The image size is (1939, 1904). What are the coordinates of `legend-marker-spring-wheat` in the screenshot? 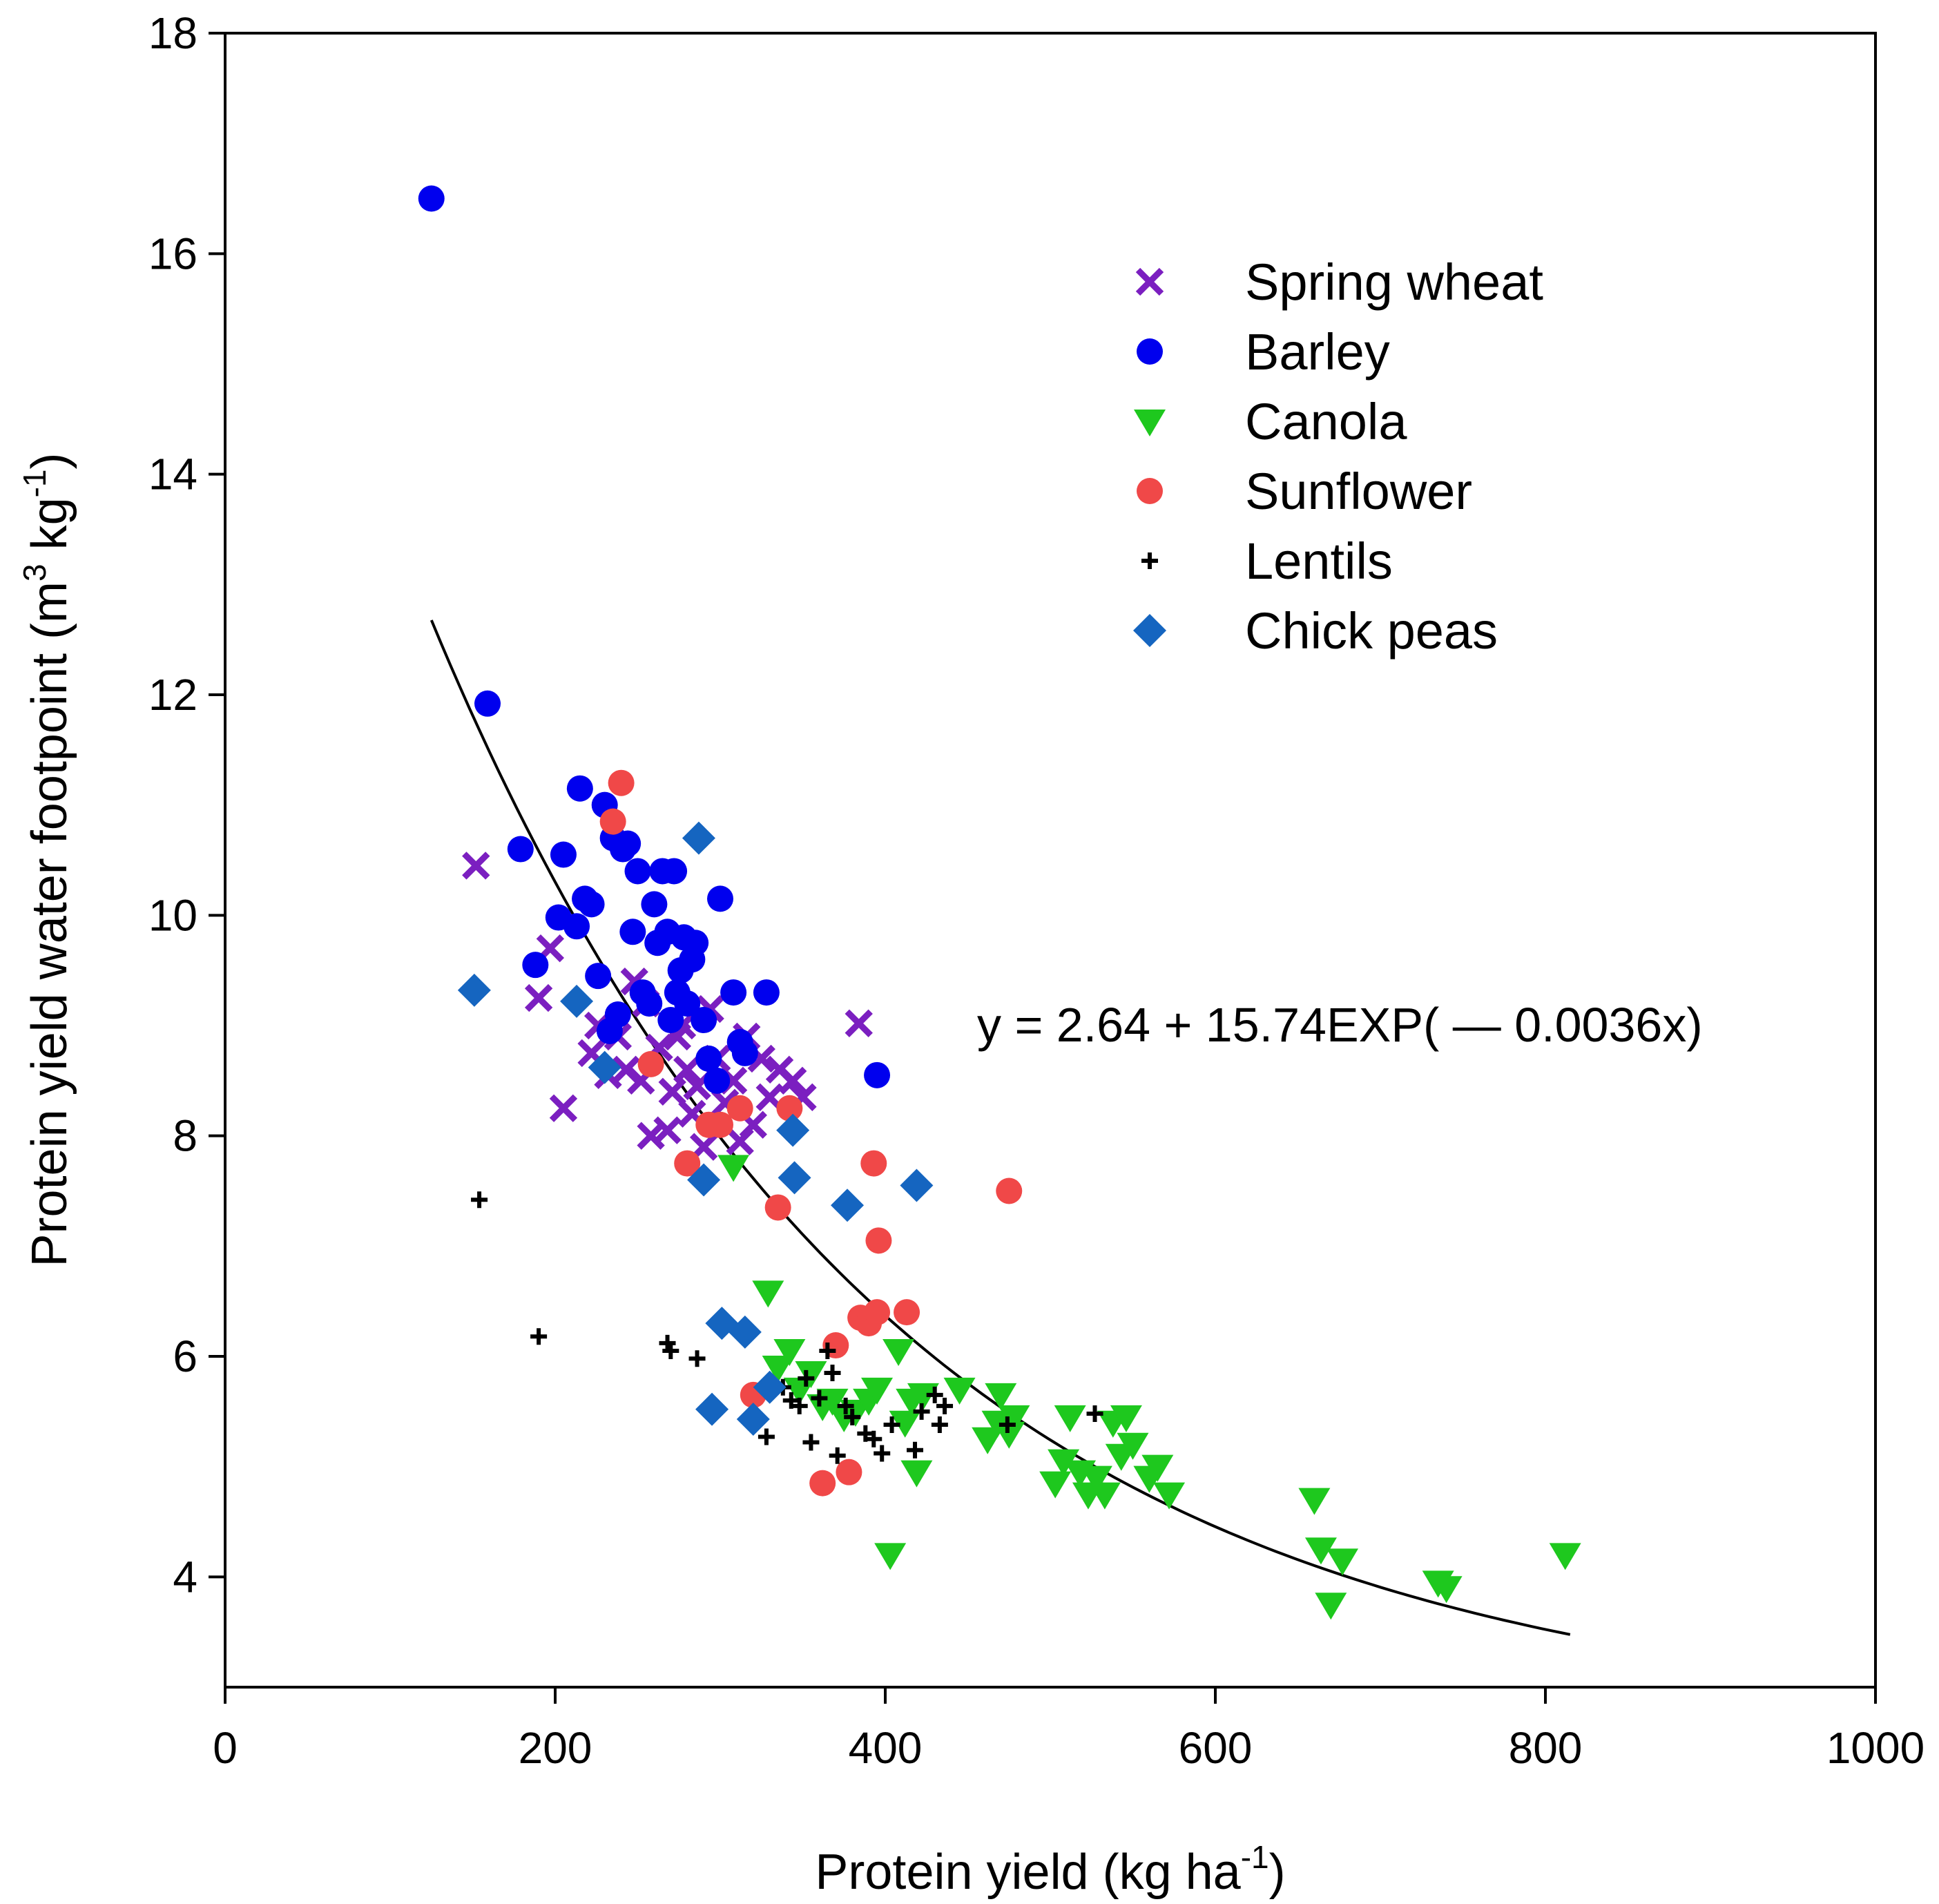 It's located at (1149, 281).